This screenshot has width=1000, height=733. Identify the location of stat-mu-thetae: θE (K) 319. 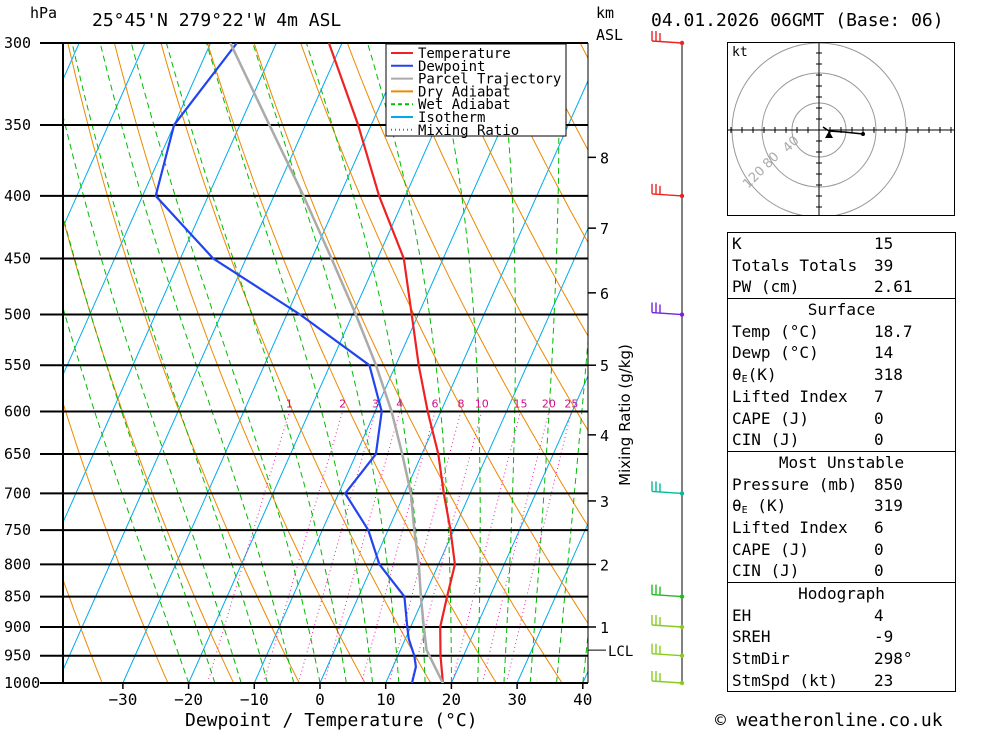
(817, 506).